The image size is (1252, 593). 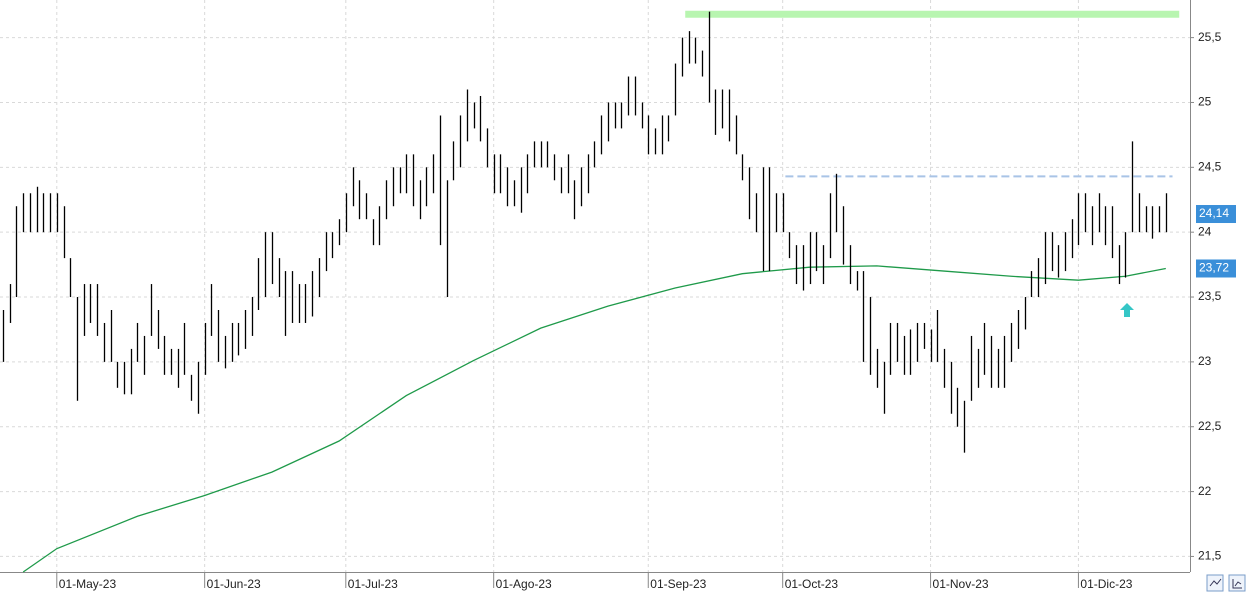 I want to click on x-tick-label: 01-Dic-23, so click(x=1106, y=584).